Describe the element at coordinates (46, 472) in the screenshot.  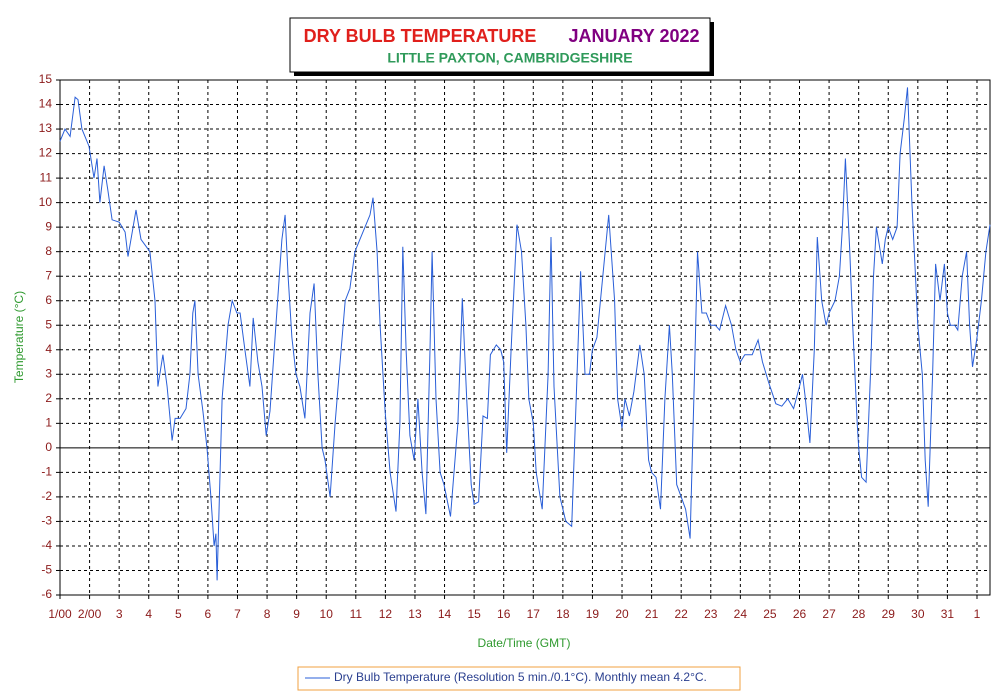
I see `y-tick-label: -1` at that location.